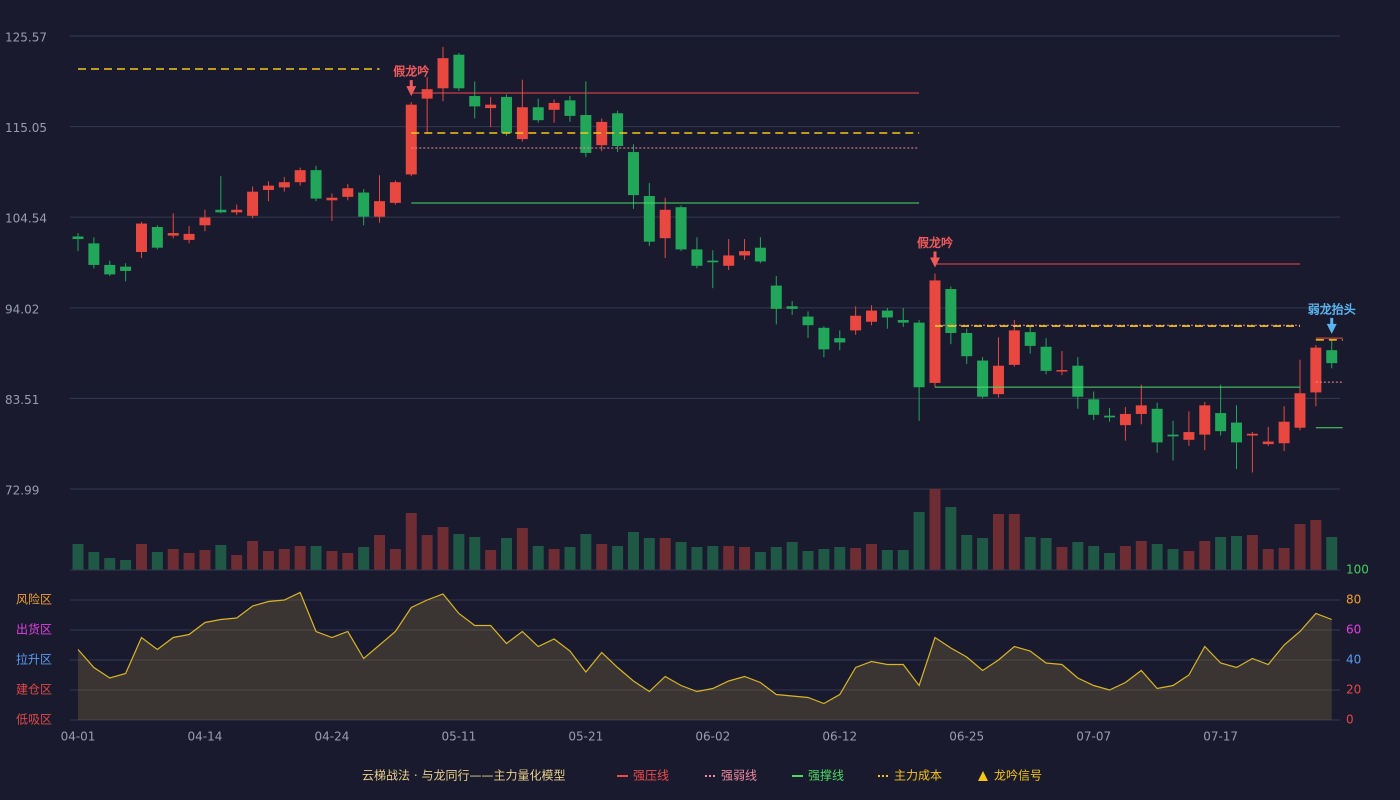 The image size is (1400, 800). I want to click on legend-label: 强弱线, so click(739, 776).